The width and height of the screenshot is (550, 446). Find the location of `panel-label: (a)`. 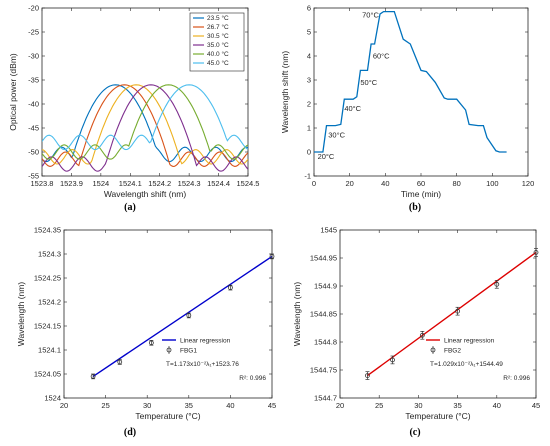

panel-label: (a) is located at coordinates (130, 207).